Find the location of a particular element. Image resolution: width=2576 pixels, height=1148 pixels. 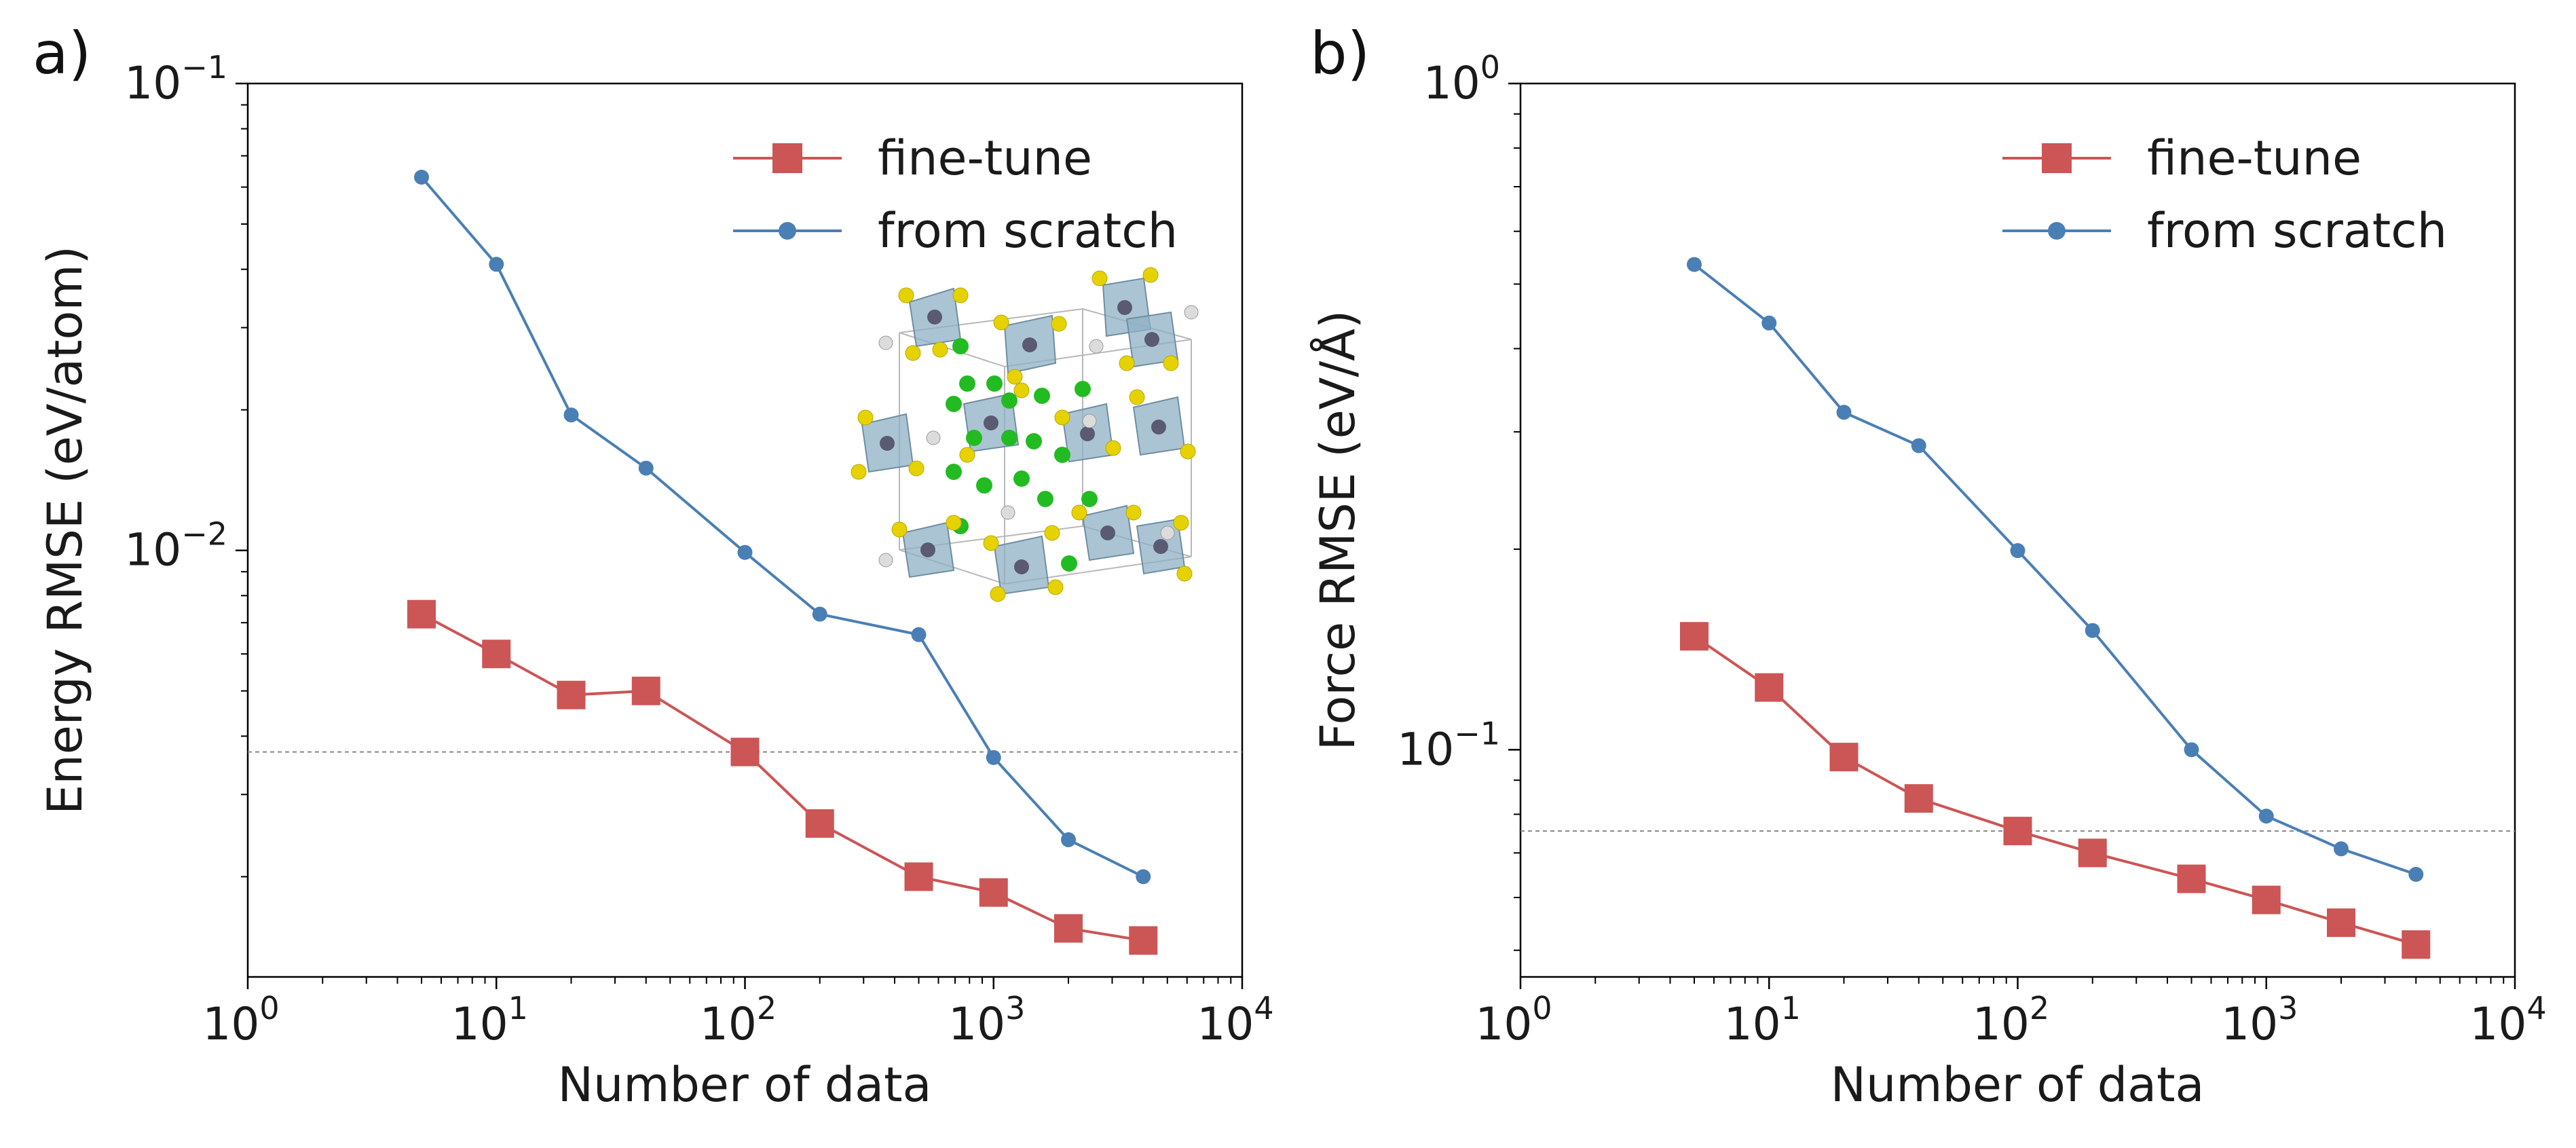

y-axis-label-a: Energy RMSE (eV/atom) is located at coordinates (65, 530).